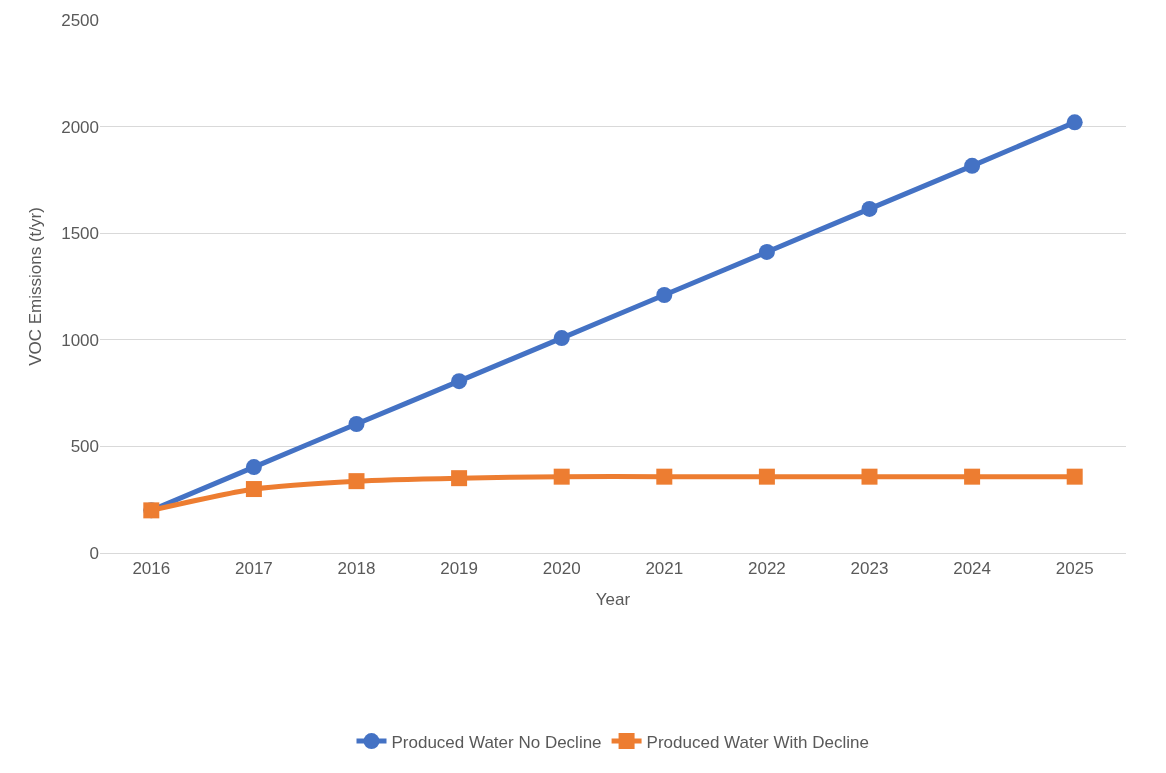  Describe the element at coordinates (35, 286) in the screenshot. I see `y-axis-title: VOC Emissions (t/yr)` at that location.